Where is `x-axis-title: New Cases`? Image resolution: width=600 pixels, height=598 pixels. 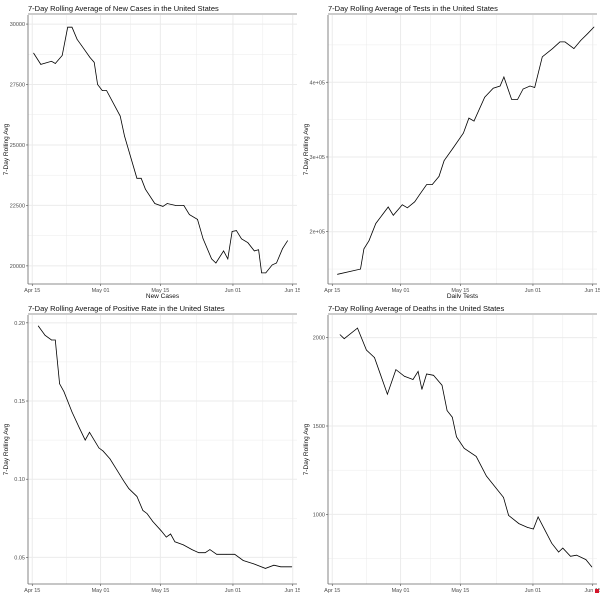 x-axis-title: New Cases is located at coordinates (163, 295).